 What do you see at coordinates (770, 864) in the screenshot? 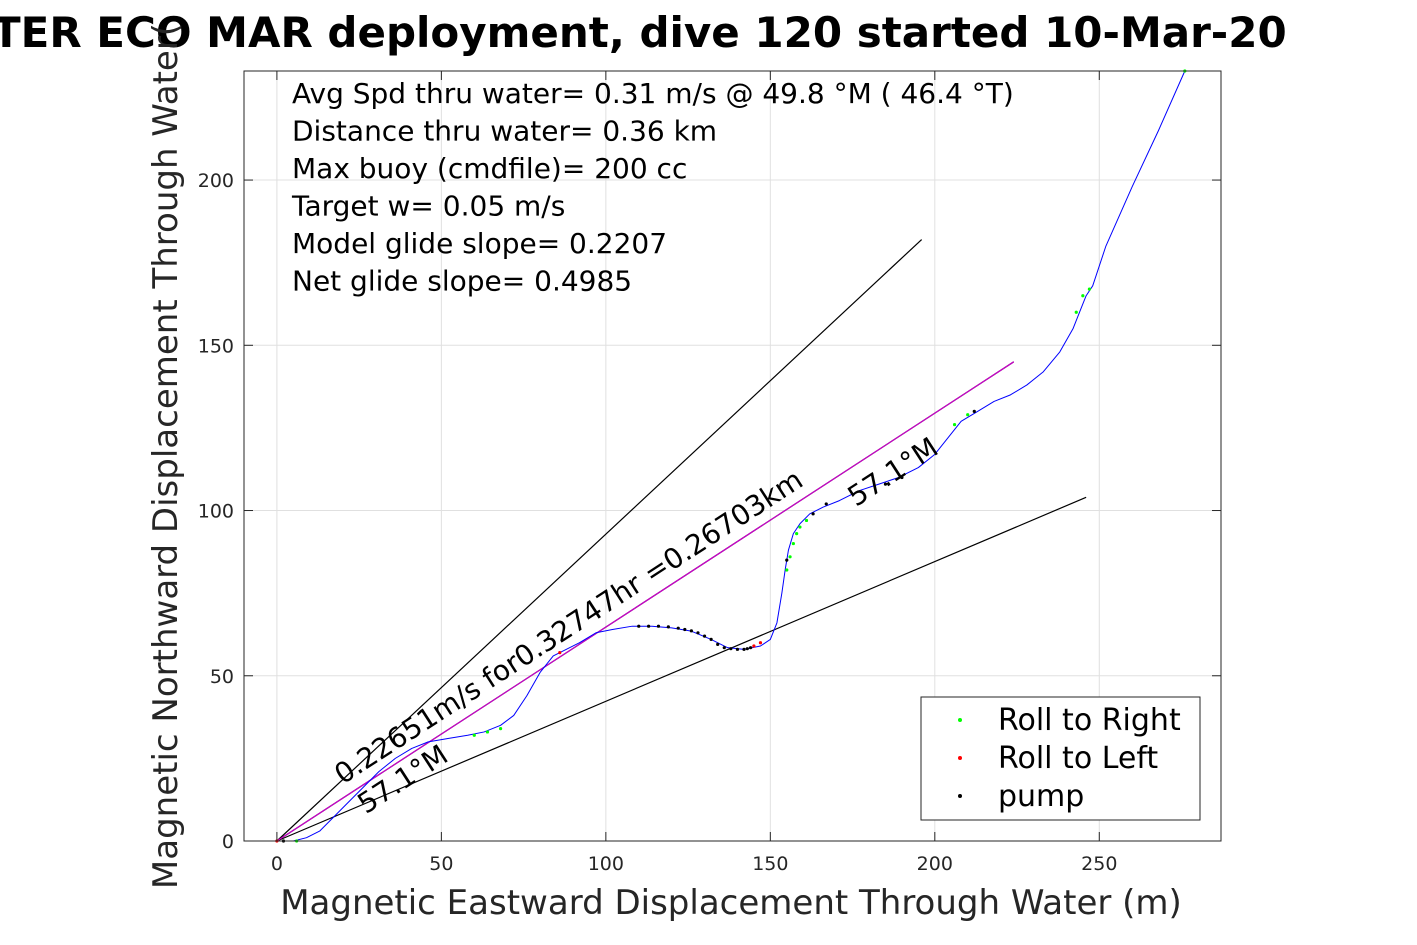
I see `x-tick-label: 150` at bounding box center [770, 864].